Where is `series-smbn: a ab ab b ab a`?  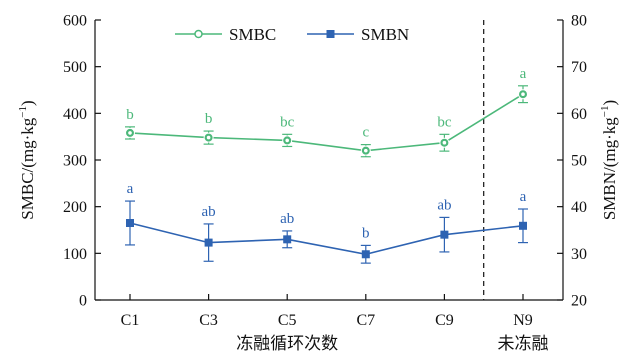
series-smbn: a ab ab b ab a is located at coordinates (326, 222).